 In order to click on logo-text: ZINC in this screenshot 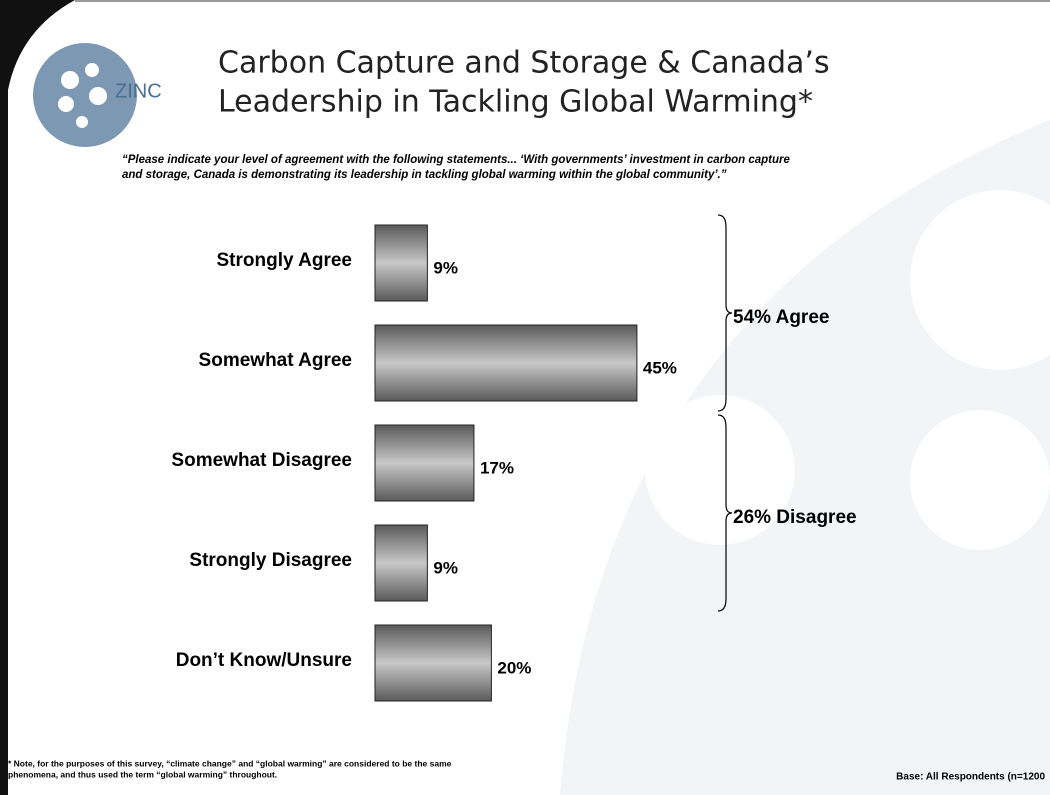, I will do `click(138, 91)`.